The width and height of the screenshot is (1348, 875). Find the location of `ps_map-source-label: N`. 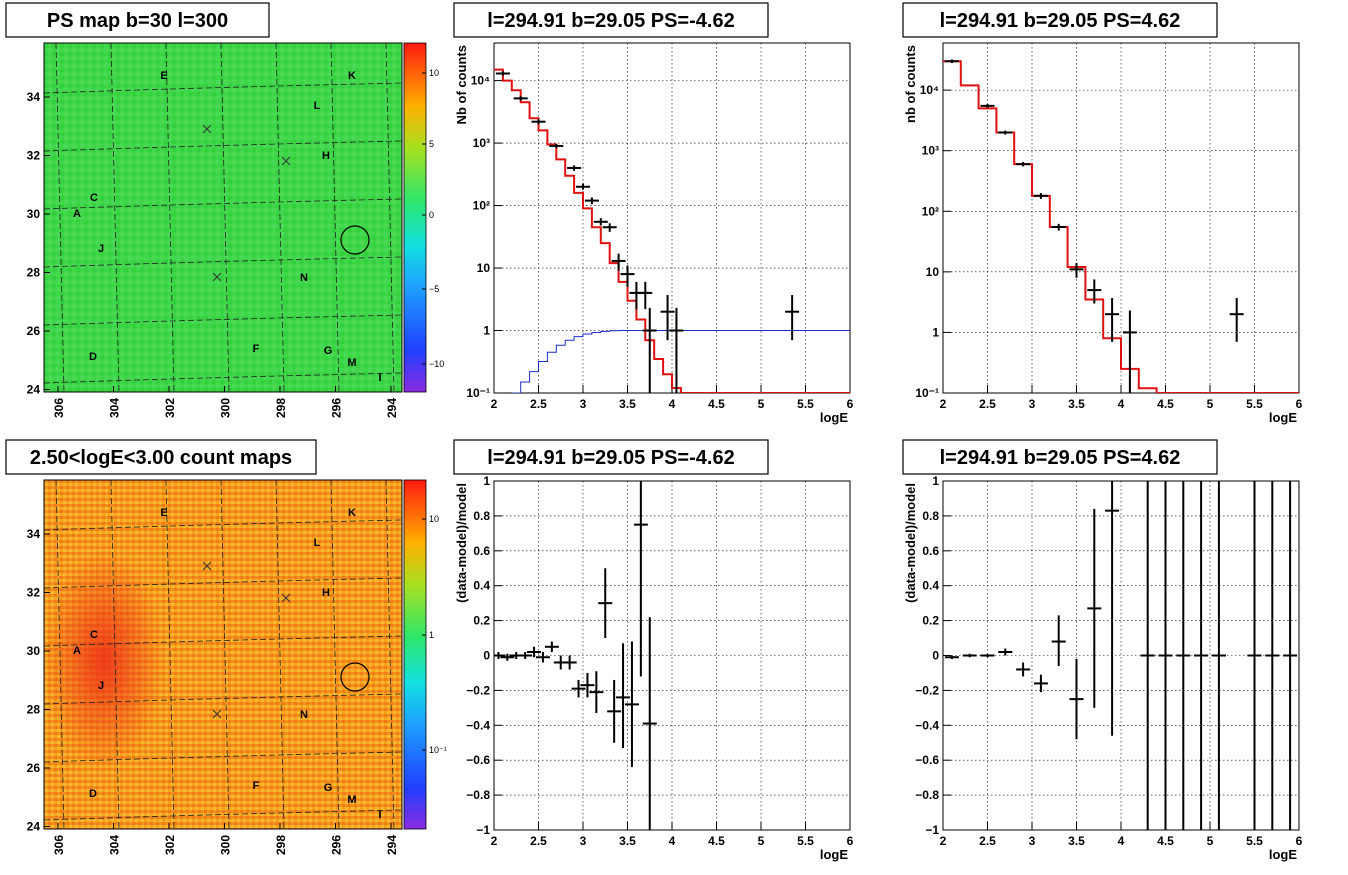

ps_map-source-label: N is located at coordinates (304, 278).